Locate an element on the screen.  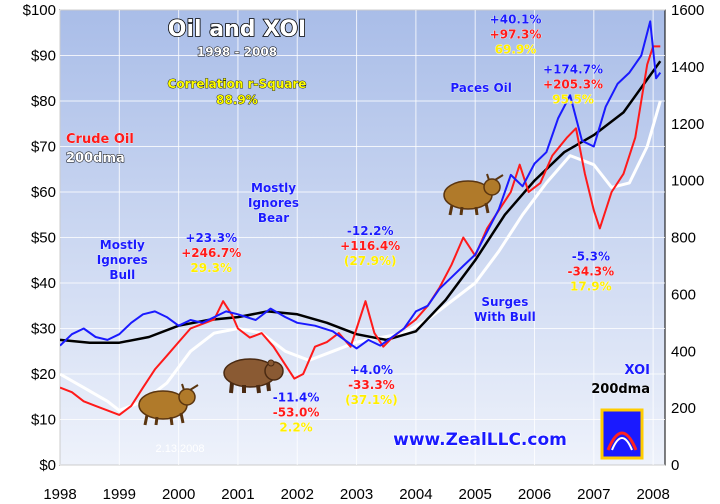
legend-crude-oil: Crude Oil is located at coordinates (100, 139).